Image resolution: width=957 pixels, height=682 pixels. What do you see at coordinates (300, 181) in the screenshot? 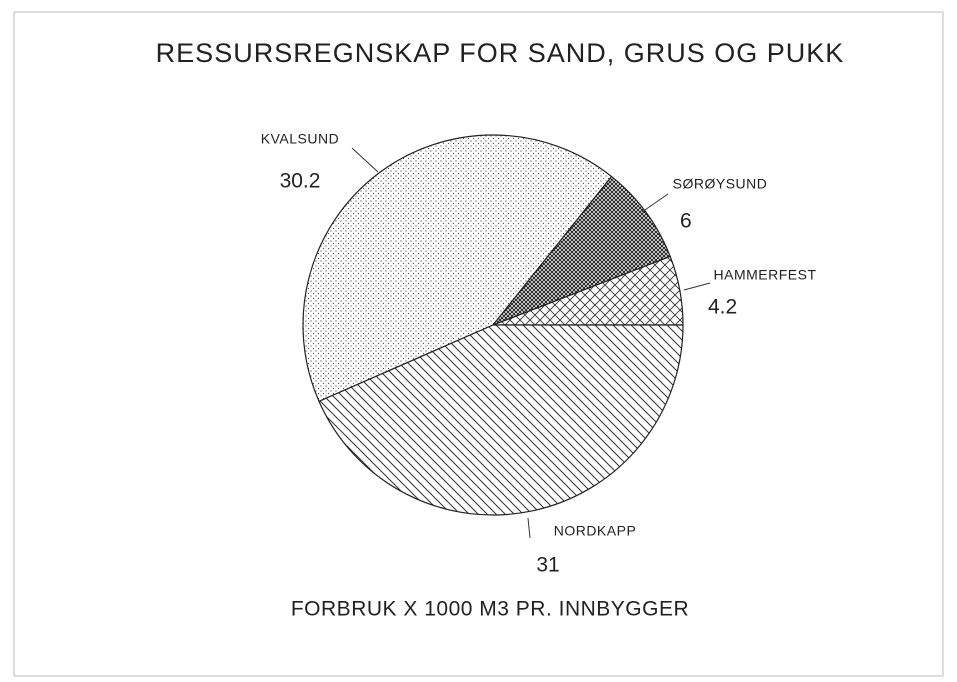
I see `data-label: 30.2` at bounding box center [300, 181].